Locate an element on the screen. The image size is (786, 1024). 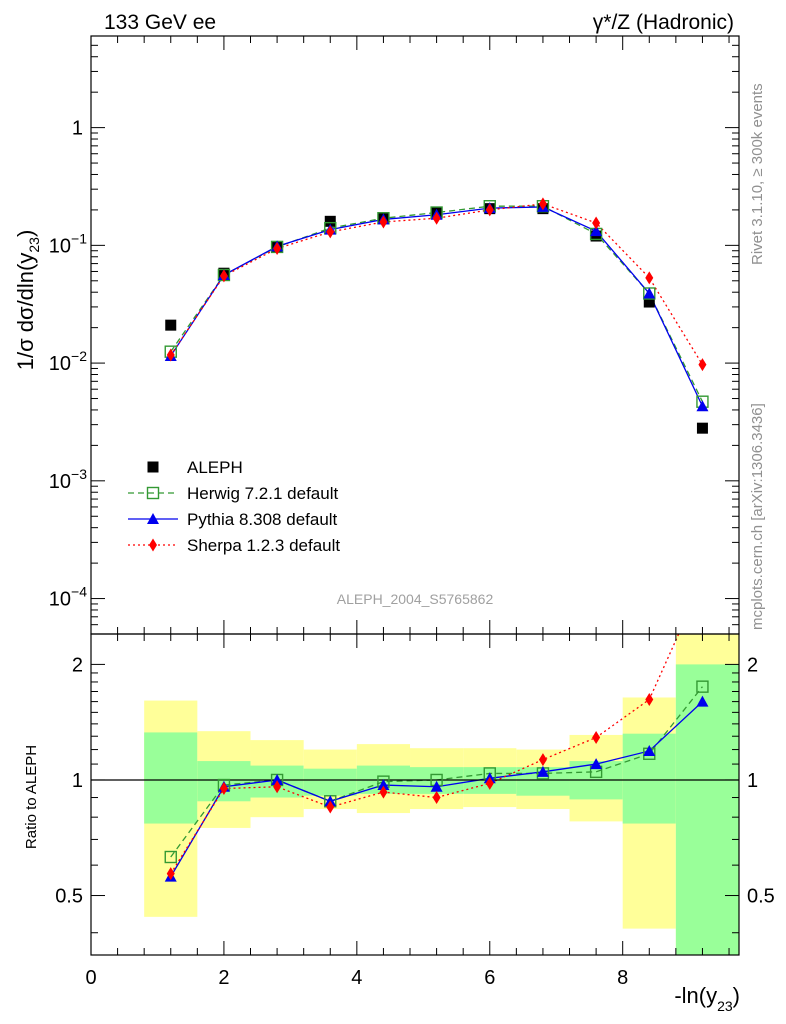
top-y-axis-label: 1/σ dσ/dln(y23) is located at coordinates (27, 300).